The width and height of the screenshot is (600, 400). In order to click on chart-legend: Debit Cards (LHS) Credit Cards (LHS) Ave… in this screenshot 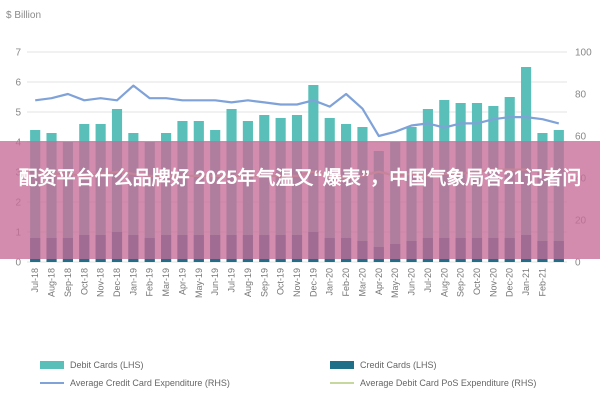, I will do `click(300, 378)`.